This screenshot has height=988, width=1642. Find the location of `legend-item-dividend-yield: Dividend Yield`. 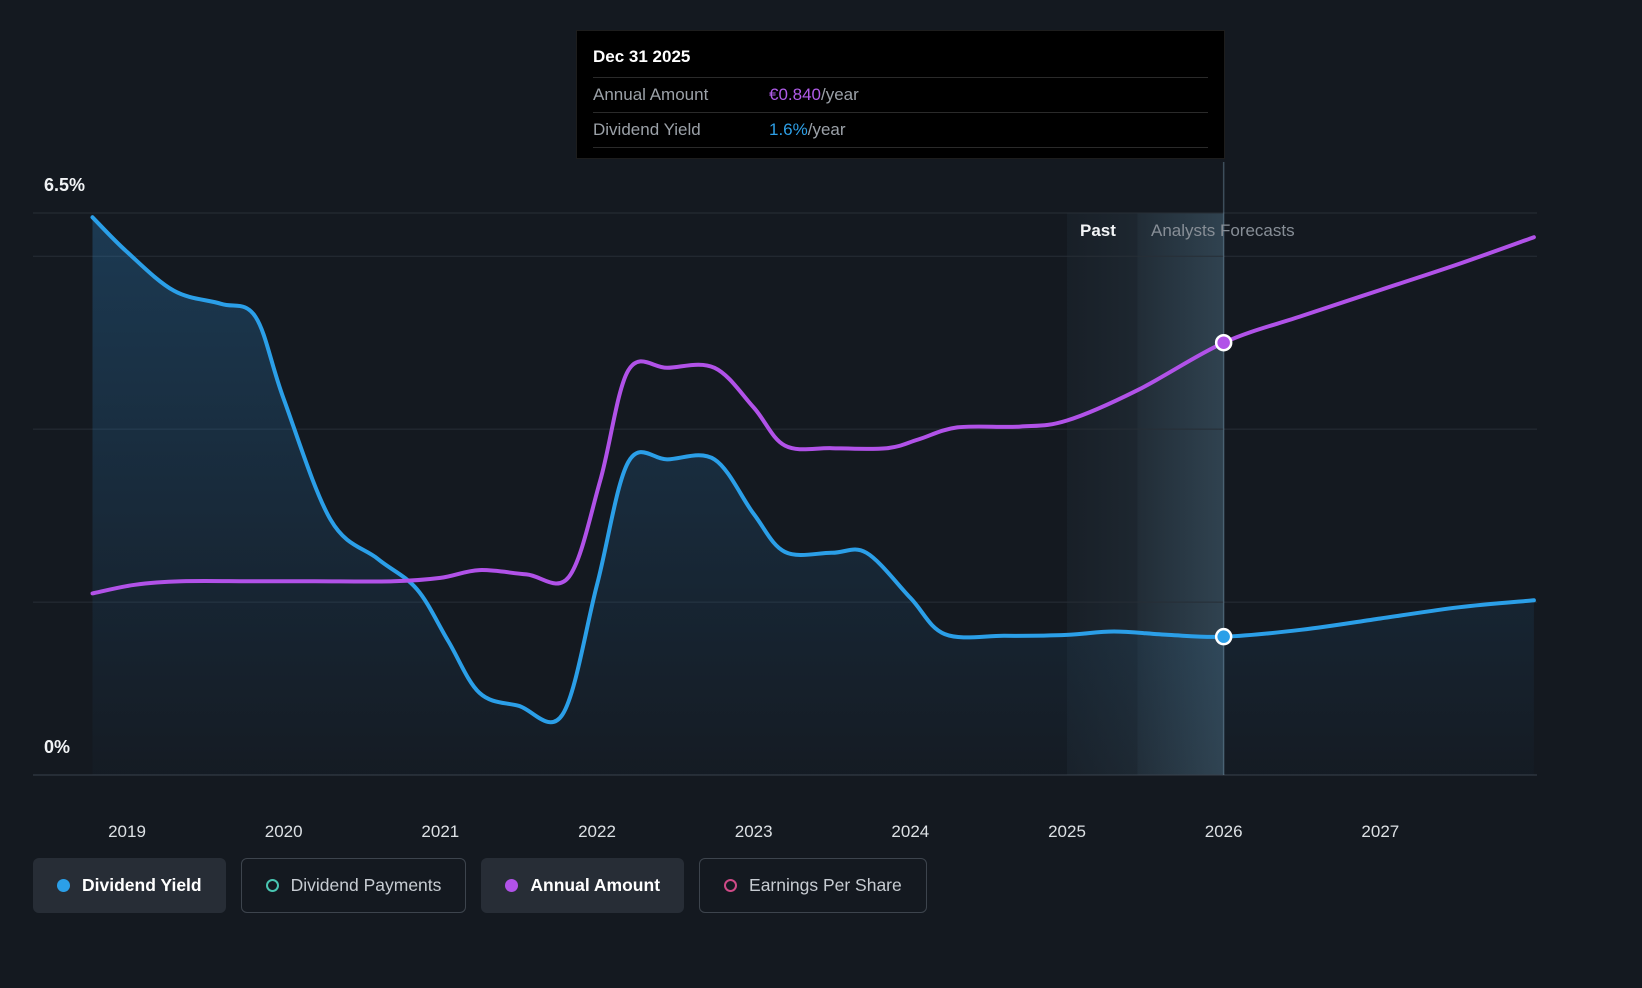

legend-item-dividend-yield: Dividend Yield is located at coordinates (129, 885).